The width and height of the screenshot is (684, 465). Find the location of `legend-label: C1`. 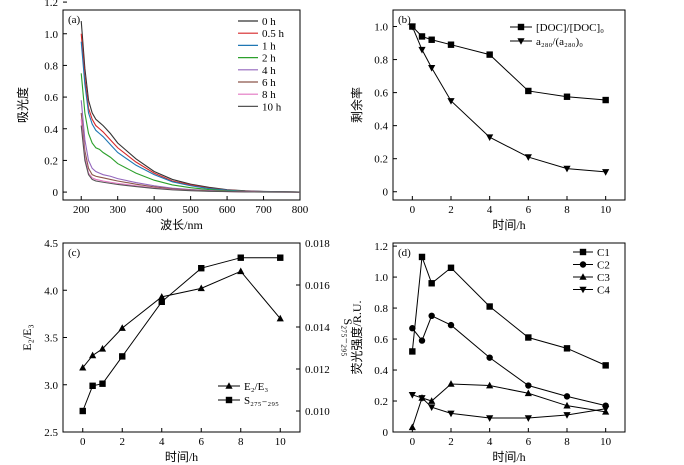

legend-label: C1 is located at coordinates (603, 253).